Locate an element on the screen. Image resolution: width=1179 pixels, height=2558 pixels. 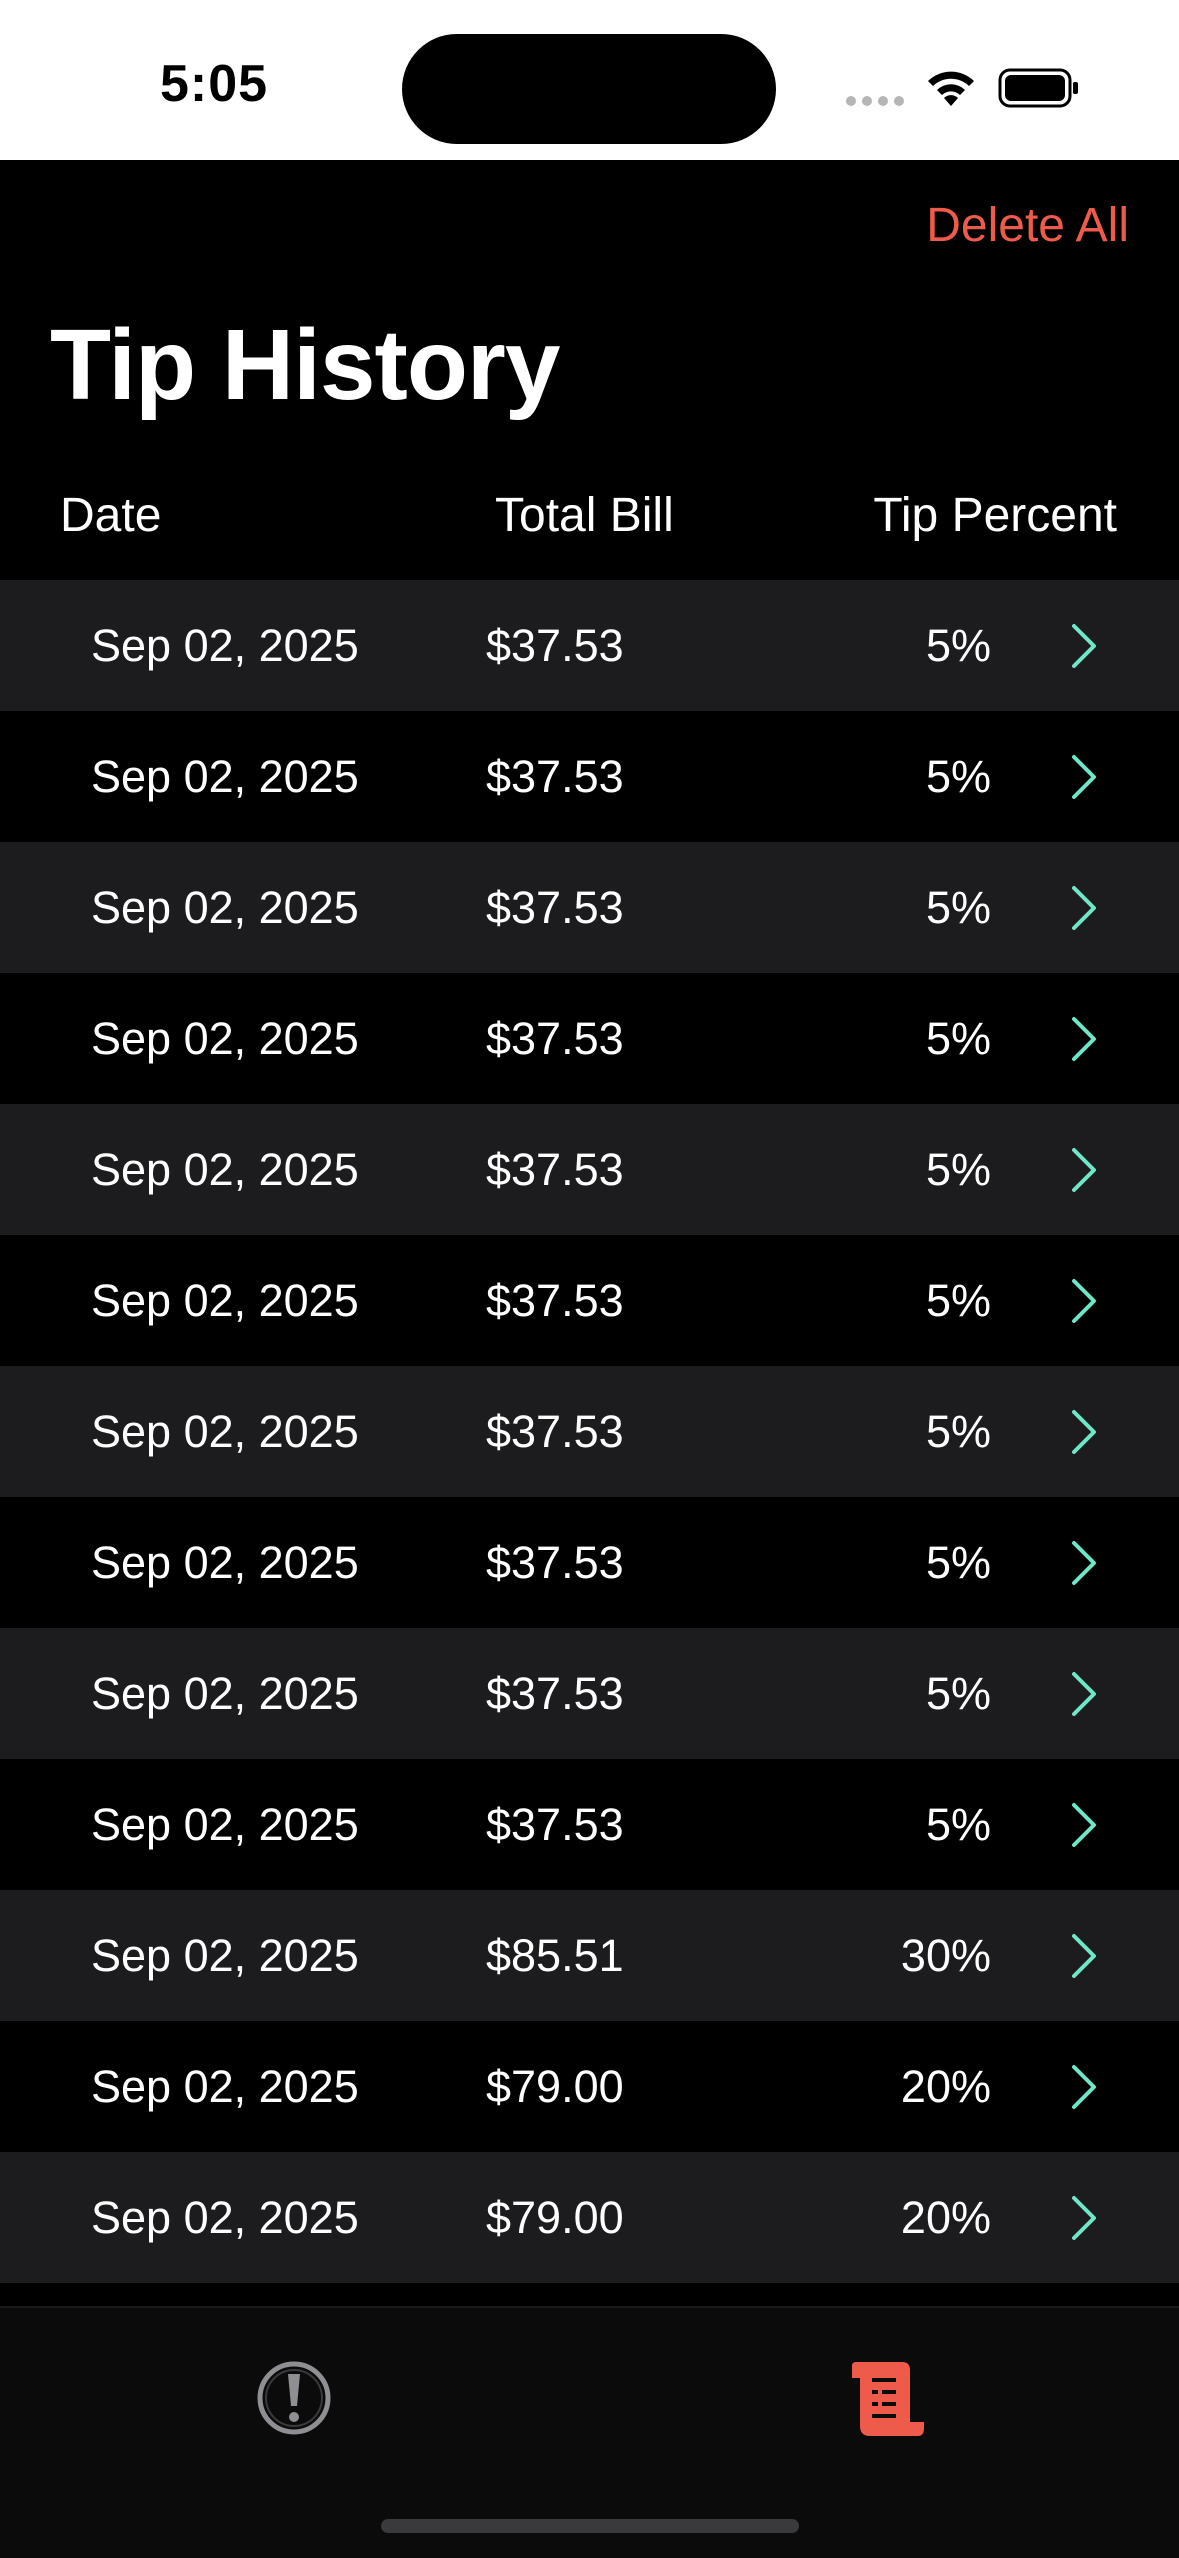
column-header-total-bill: Total Bill is located at coordinates (584, 515).